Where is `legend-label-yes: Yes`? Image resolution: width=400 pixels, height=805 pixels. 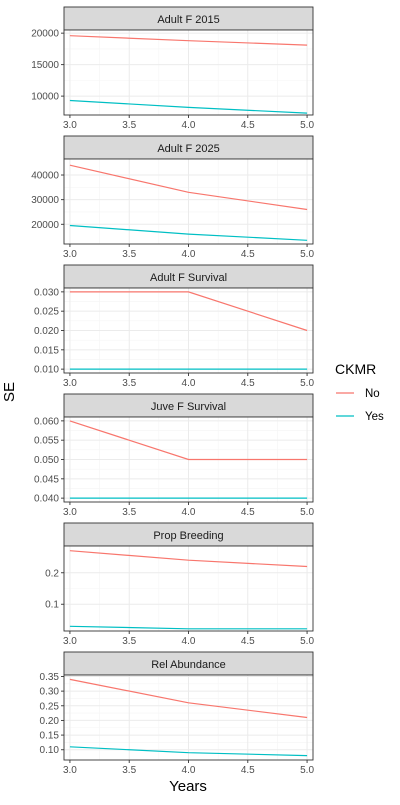 legend-label-yes: Yes is located at coordinates (374, 417).